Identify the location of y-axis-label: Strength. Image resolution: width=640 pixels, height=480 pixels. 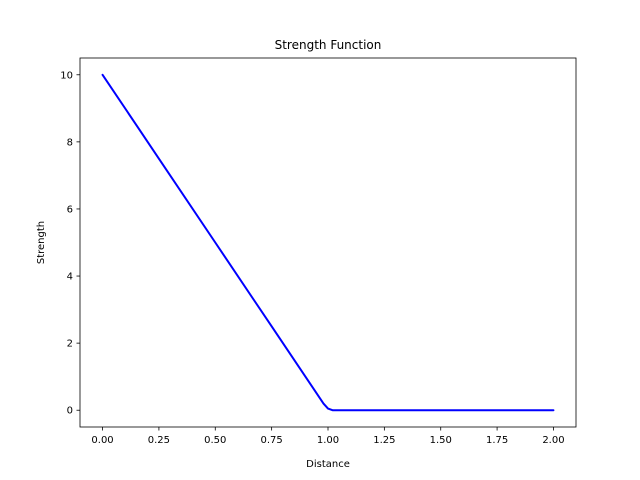
(41, 242).